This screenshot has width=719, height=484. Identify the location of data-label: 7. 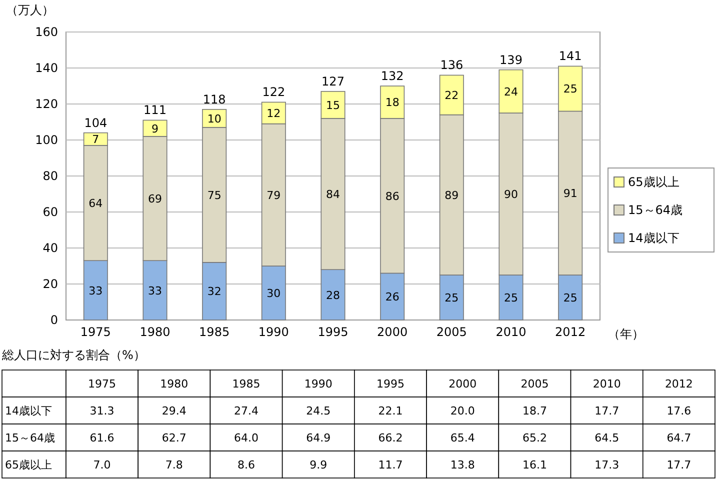
(96, 139).